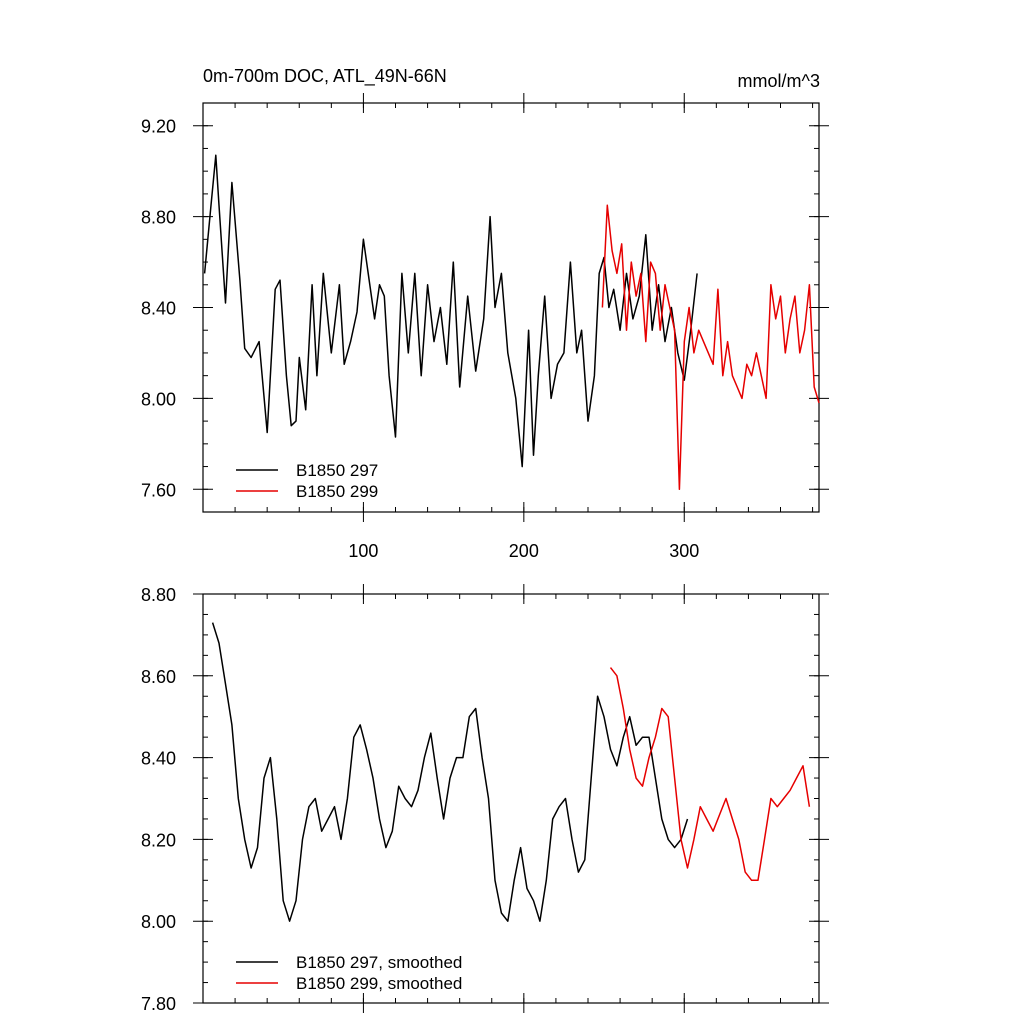 The image size is (1024, 1024). What do you see at coordinates (450, 772) in the screenshot?
I see `bottom-series-line-b1850-297-smoothed` at bounding box center [450, 772].